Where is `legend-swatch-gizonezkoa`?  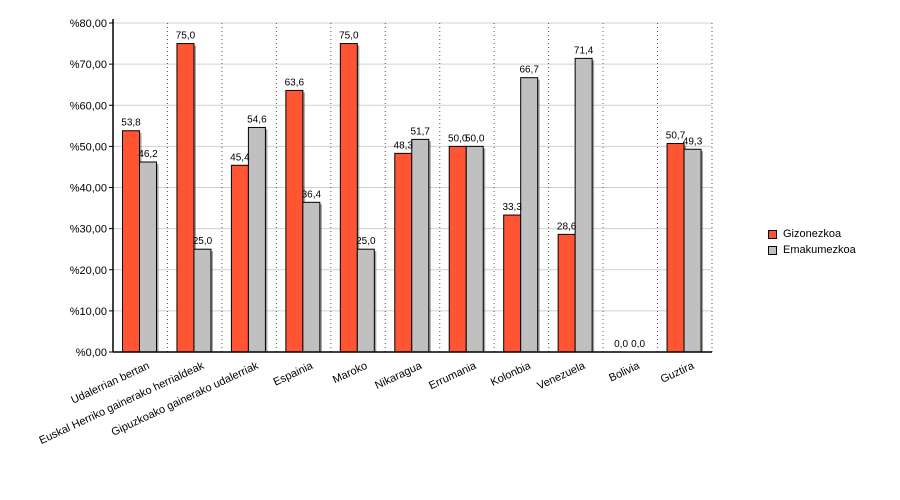
legend-swatch-gizonezkoa is located at coordinates (772, 234).